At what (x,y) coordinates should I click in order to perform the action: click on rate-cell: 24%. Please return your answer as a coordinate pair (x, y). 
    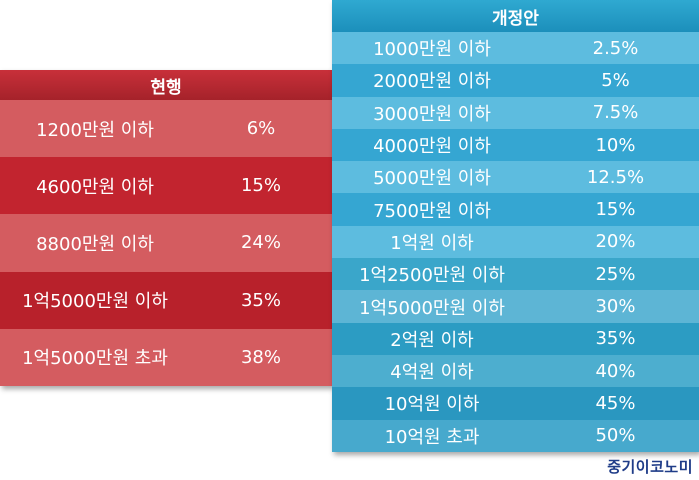
    Looking at the image, I should click on (260, 243).